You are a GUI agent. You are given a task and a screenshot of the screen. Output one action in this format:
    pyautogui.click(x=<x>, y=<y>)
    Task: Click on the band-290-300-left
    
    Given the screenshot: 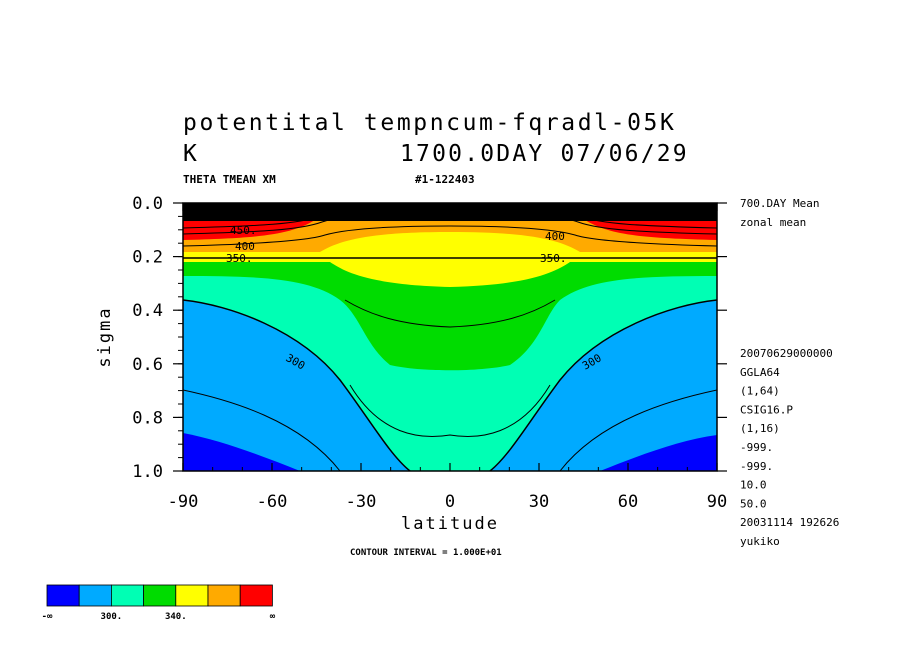 What is the action you would take?
    pyautogui.click(x=296, y=385)
    